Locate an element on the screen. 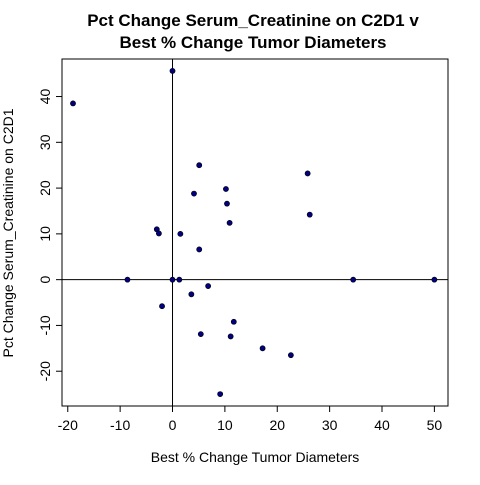 The width and height of the screenshot is (480, 485). x-tick-label: 30 is located at coordinates (330, 425).